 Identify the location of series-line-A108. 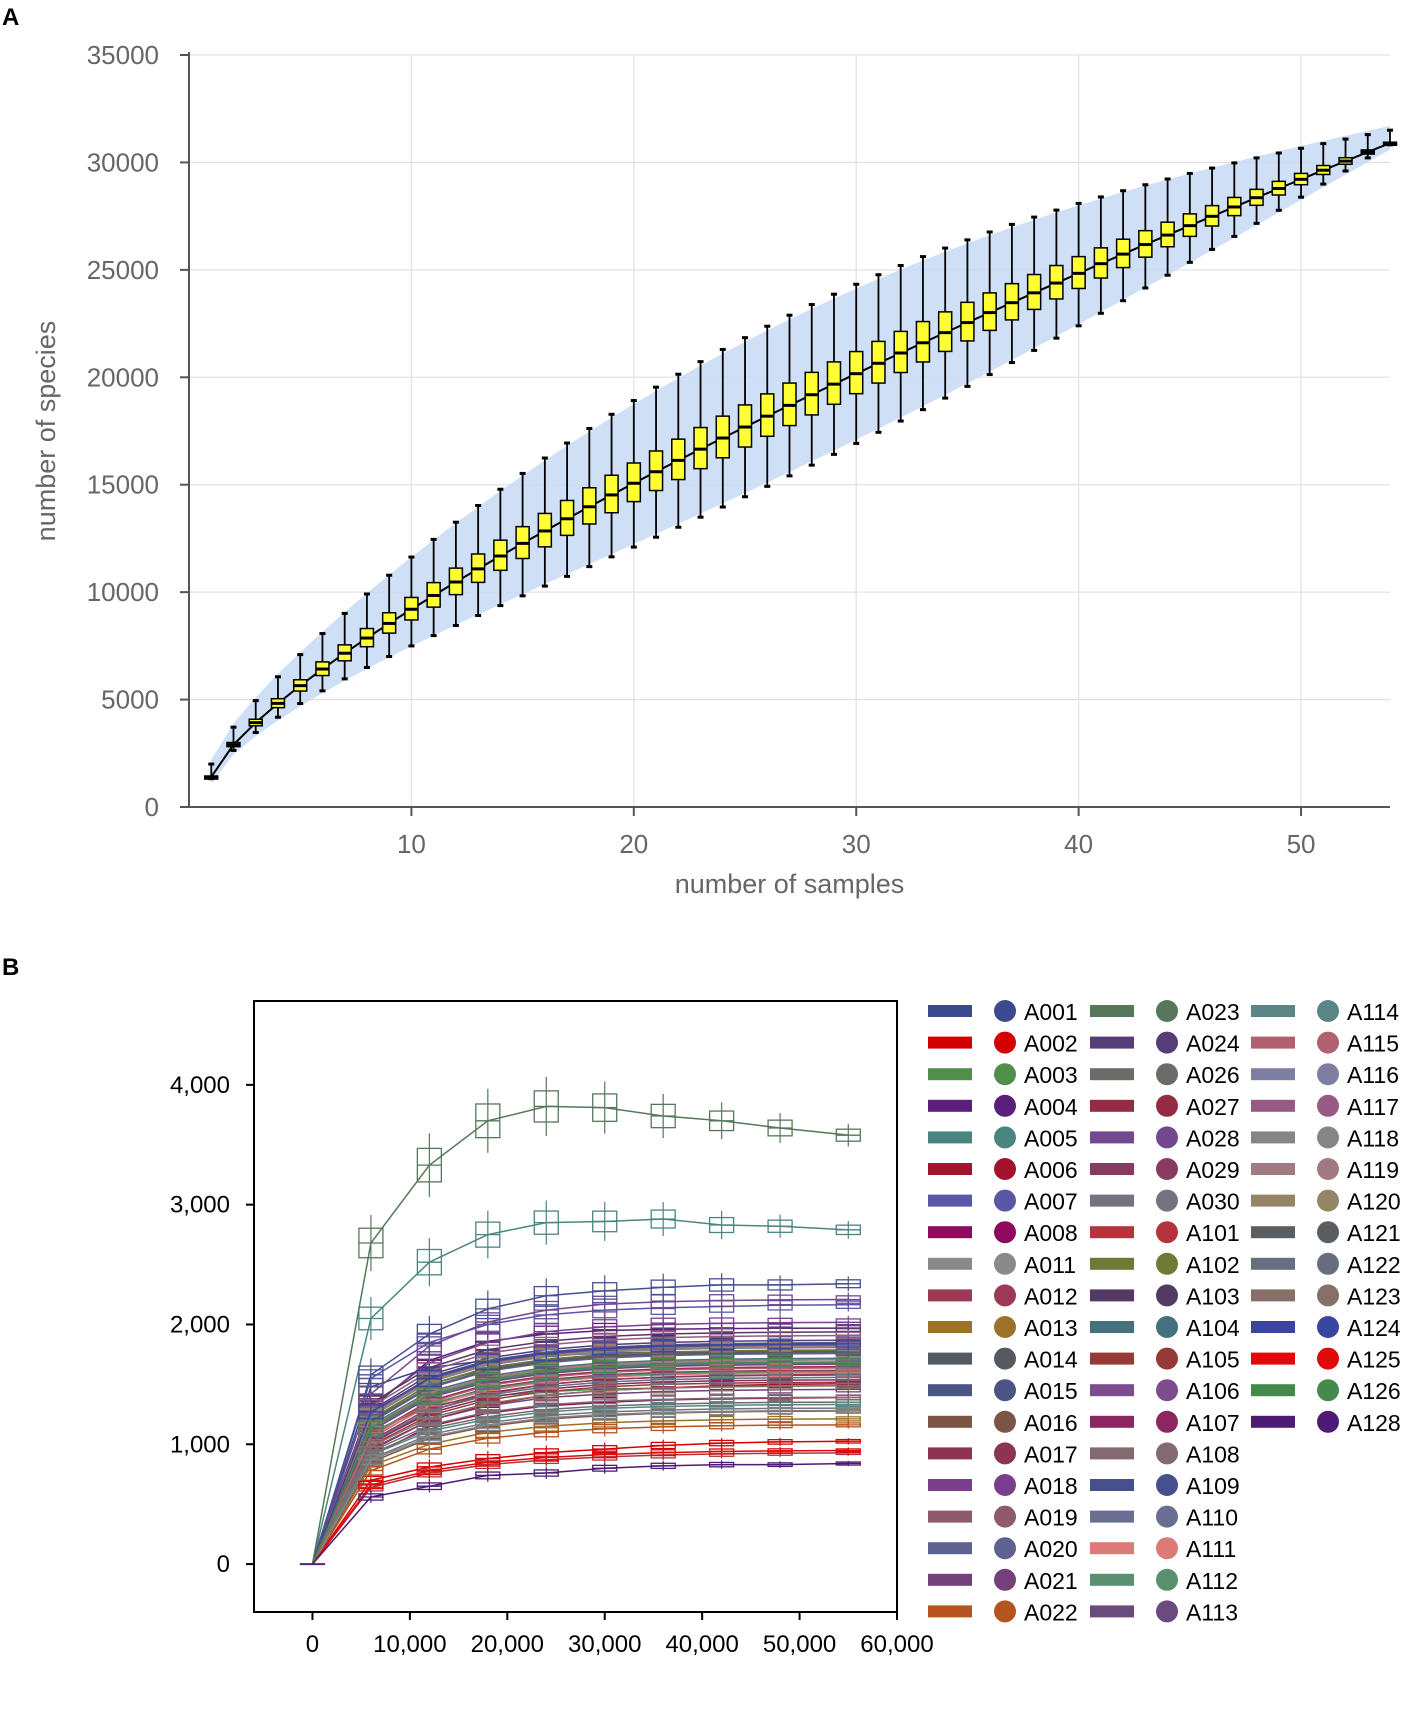
(580, 1480).